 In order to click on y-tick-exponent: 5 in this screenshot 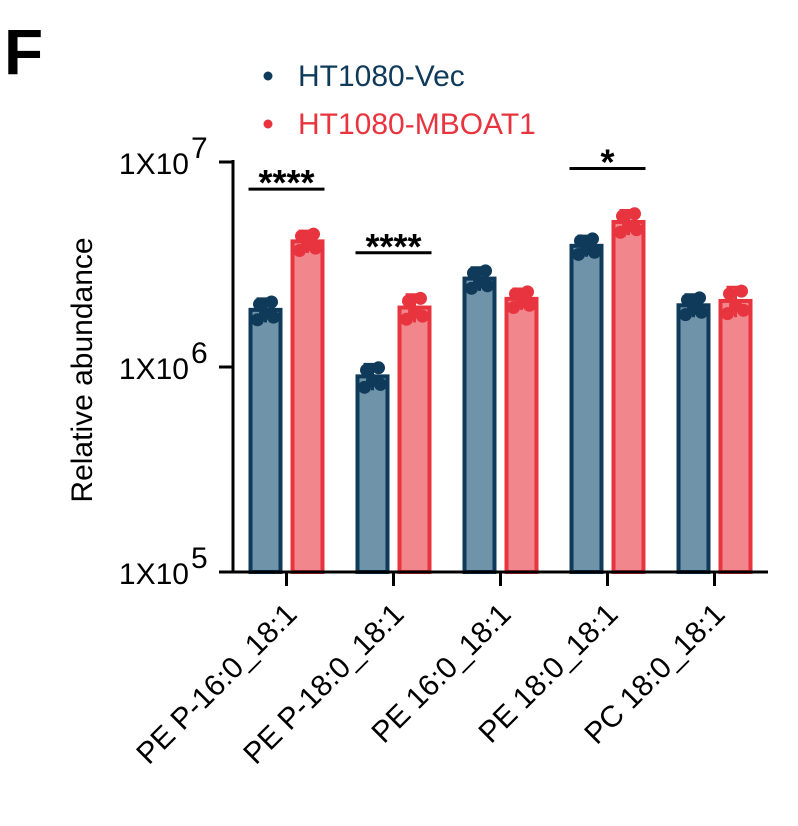, I will do `click(199, 558)`.